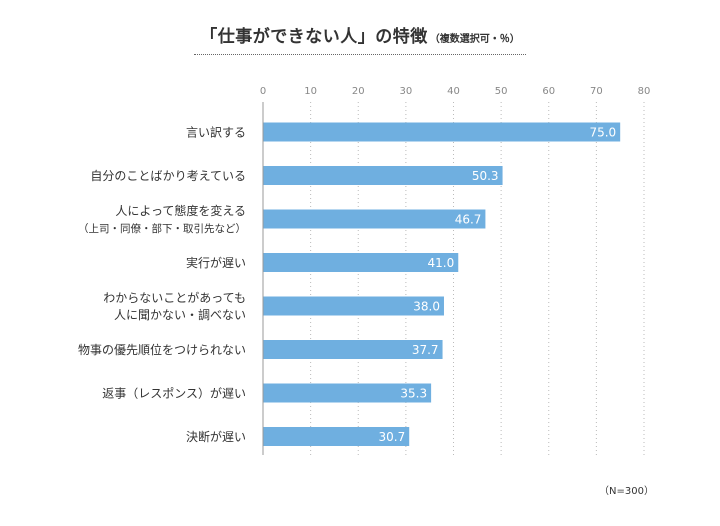  I want to click on category-label-line: 物事の優先順位をつけられない, so click(162, 349).